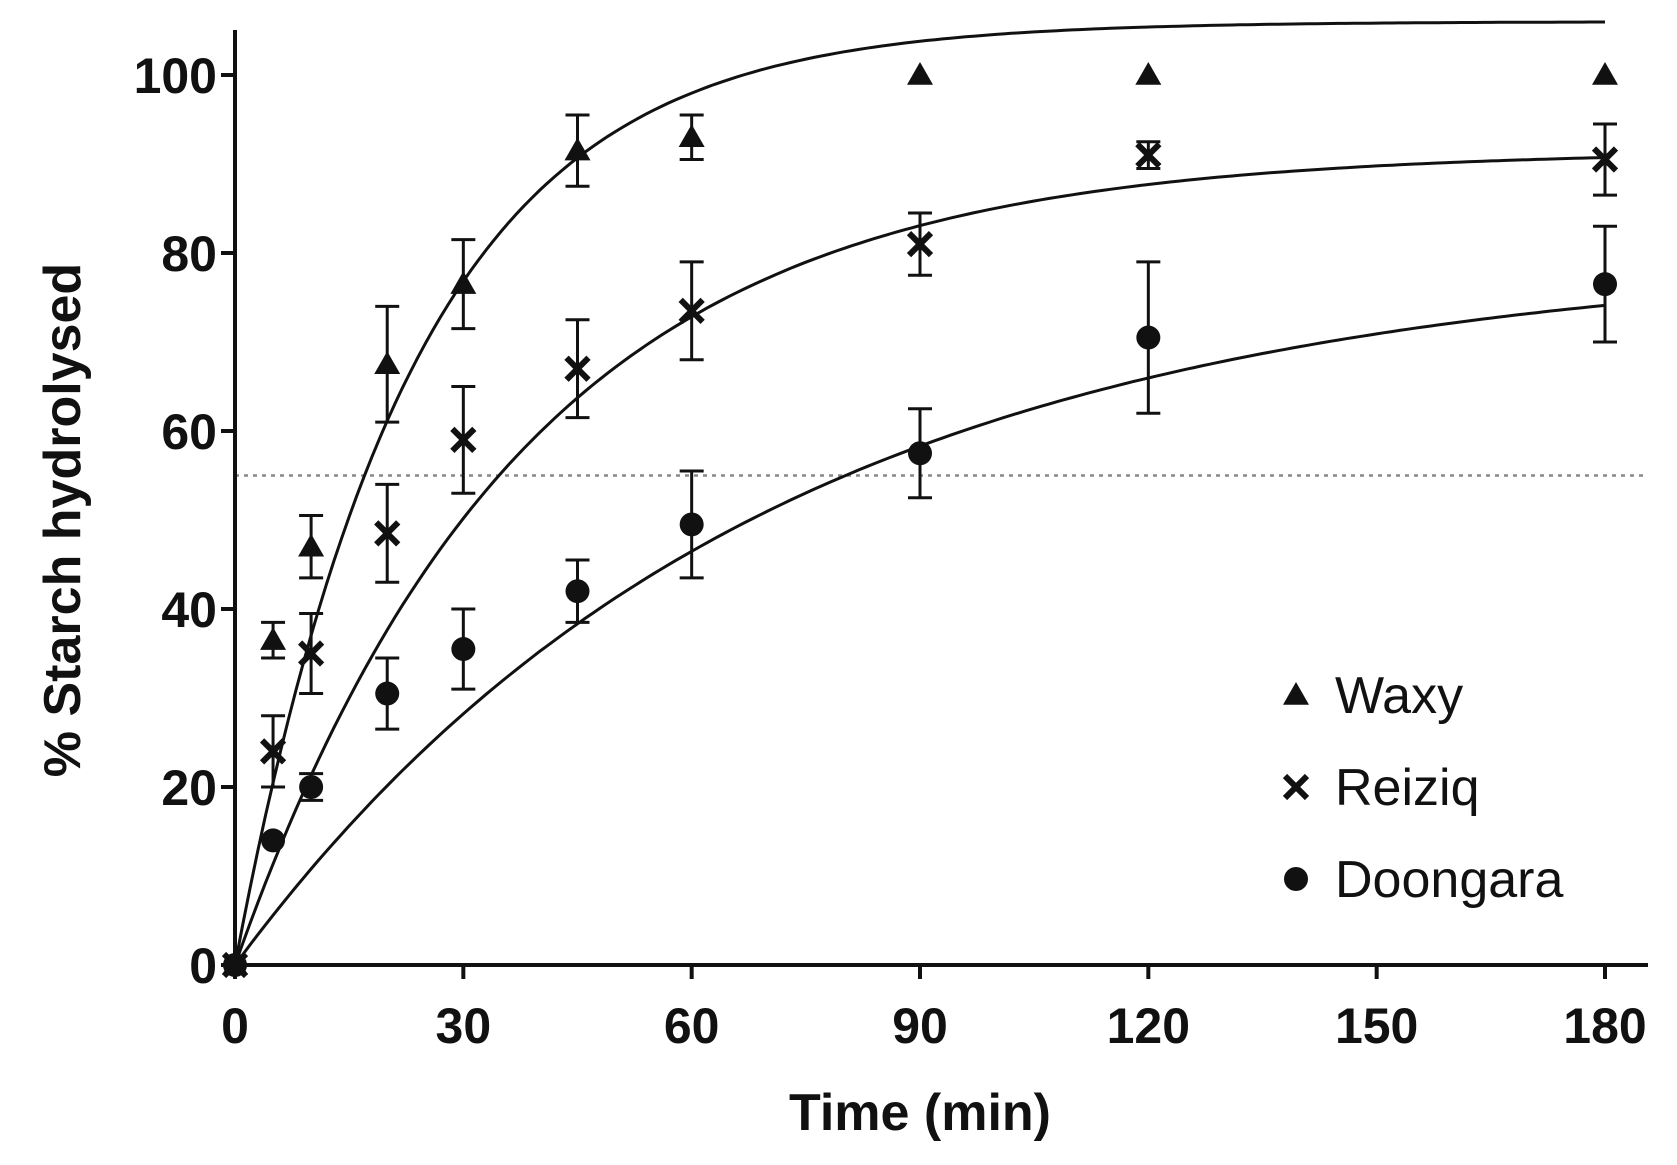  Describe the element at coordinates (184, 521) in the screenshot. I see `y-axis-ticks: 0 20 40 60 80 100` at that location.